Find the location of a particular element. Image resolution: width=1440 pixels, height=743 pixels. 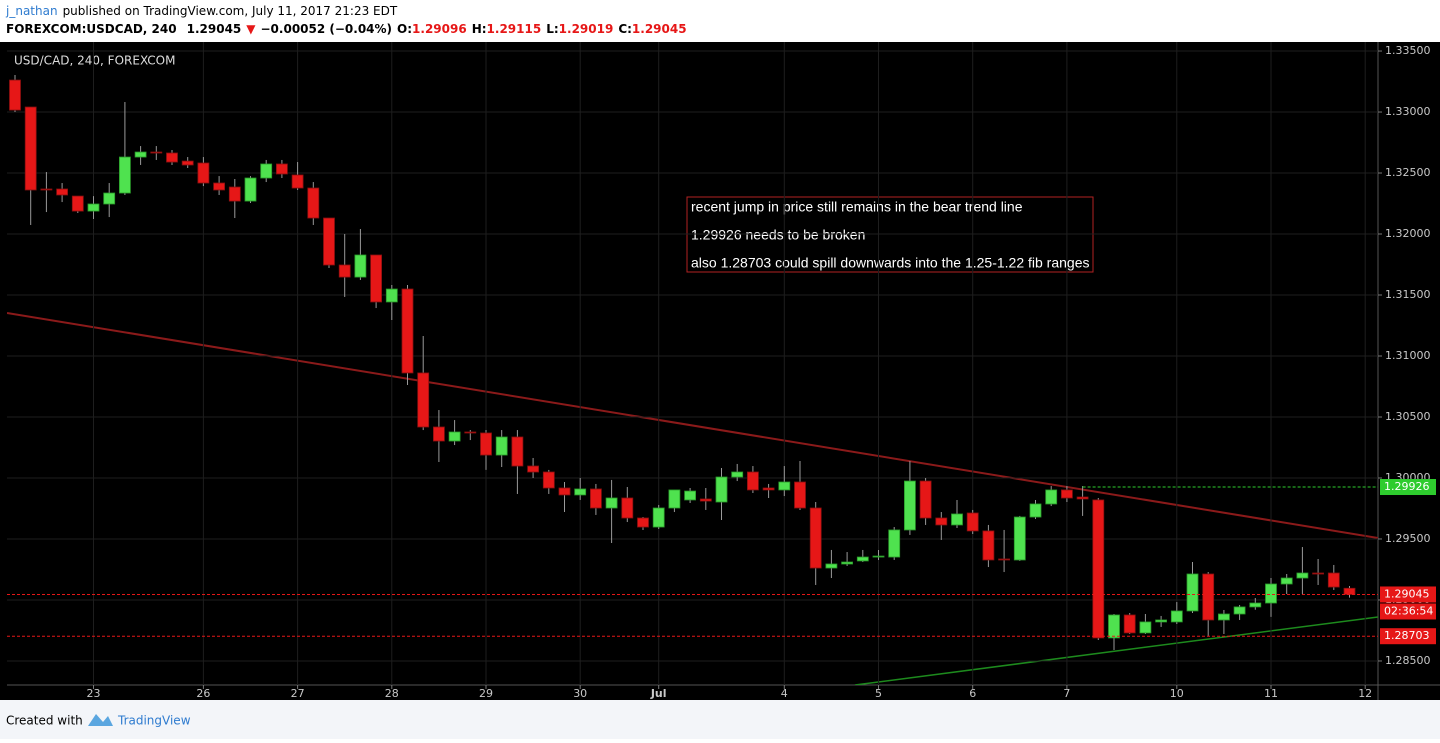

last: 1.29045 is located at coordinates (214, 29).